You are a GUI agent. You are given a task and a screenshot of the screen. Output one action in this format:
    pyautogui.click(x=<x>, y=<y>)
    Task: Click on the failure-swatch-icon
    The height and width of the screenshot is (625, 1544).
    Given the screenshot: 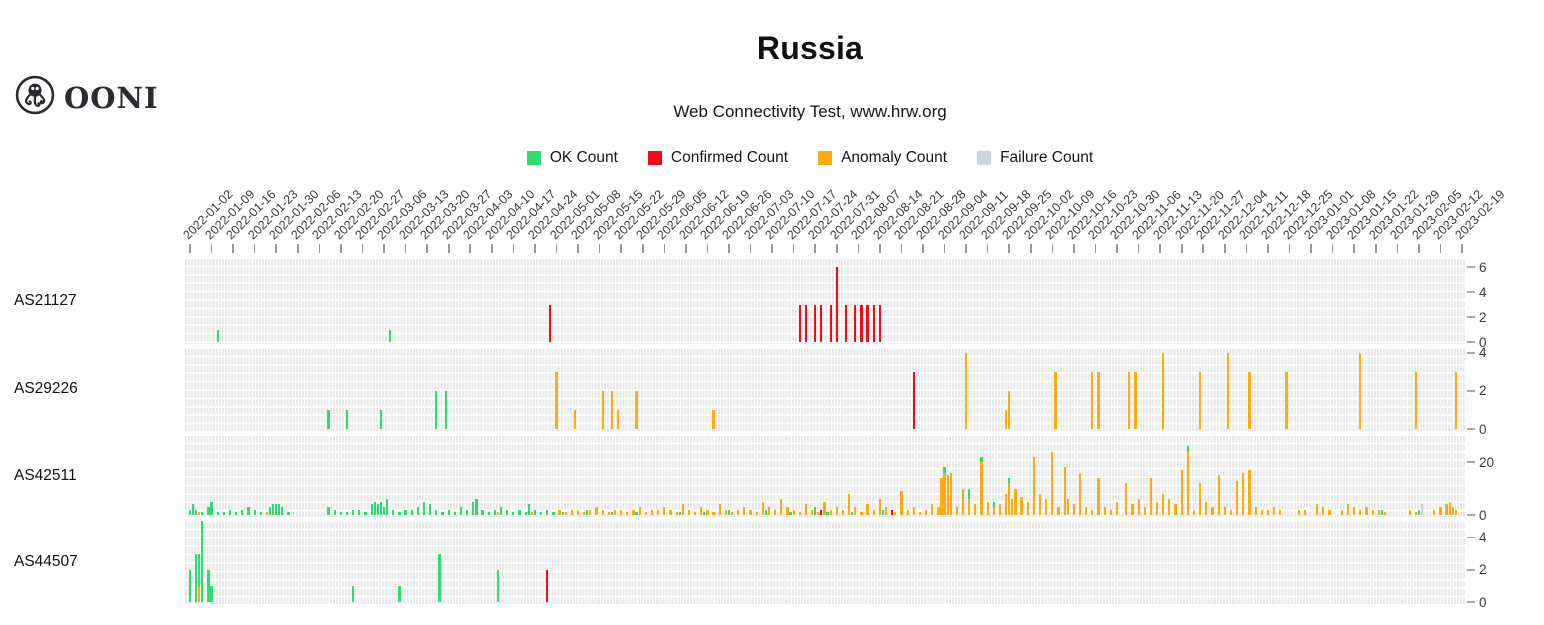 What is the action you would take?
    pyautogui.click(x=984, y=158)
    